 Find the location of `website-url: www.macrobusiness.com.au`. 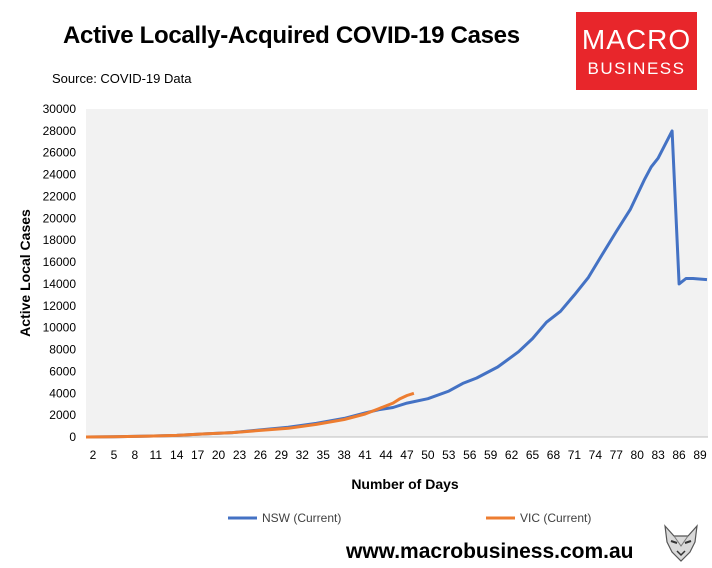

website-url: www.macrobusiness.com.au is located at coordinates (490, 551).